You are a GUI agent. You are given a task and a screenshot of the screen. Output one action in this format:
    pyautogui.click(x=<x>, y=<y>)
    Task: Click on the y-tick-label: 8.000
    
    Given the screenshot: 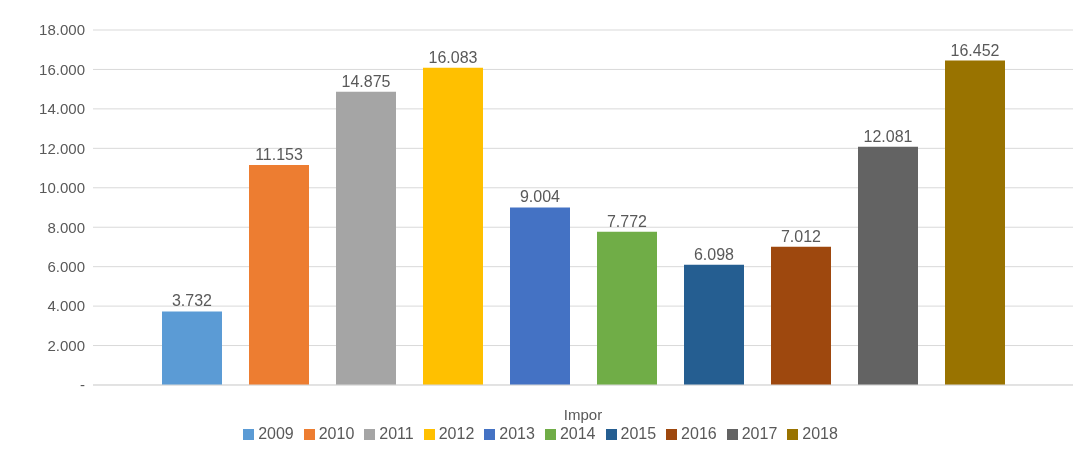 What is the action you would take?
    pyautogui.click(x=66, y=227)
    